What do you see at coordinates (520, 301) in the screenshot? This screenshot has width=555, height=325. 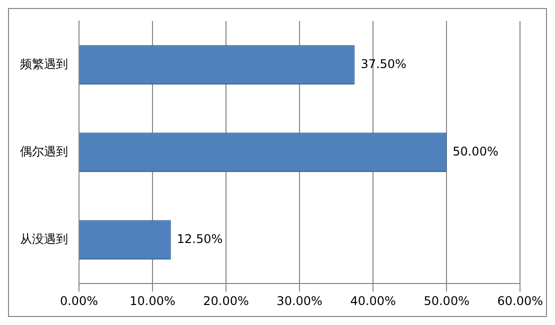 I see `x-tick-label: 60.00%` at bounding box center [520, 301].